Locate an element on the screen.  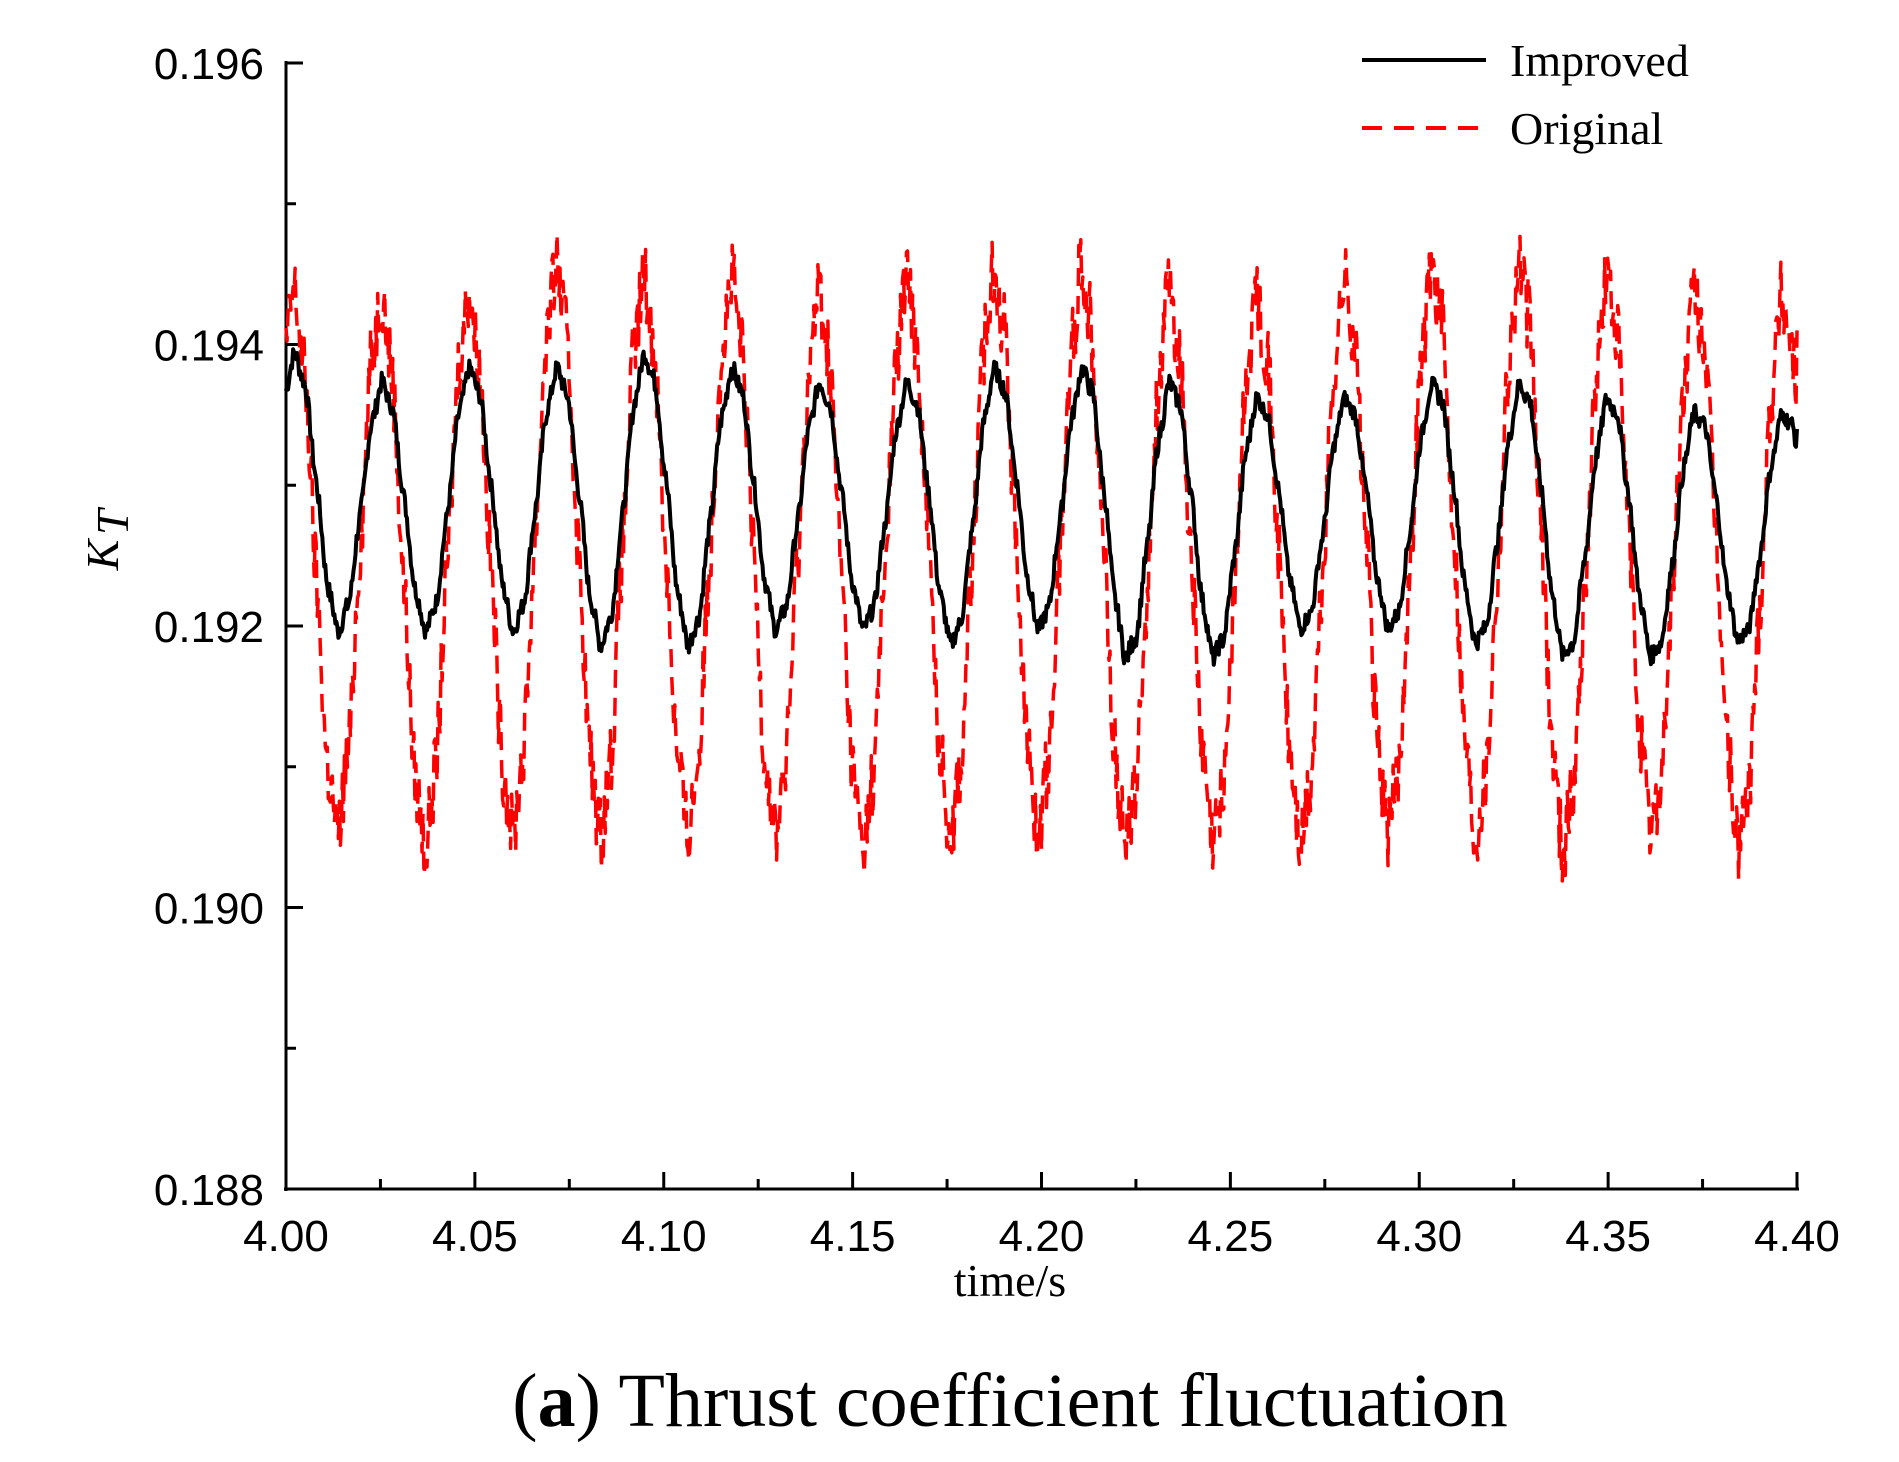
y-tick-label-0.196: 0.196 is located at coordinates (209, 64).